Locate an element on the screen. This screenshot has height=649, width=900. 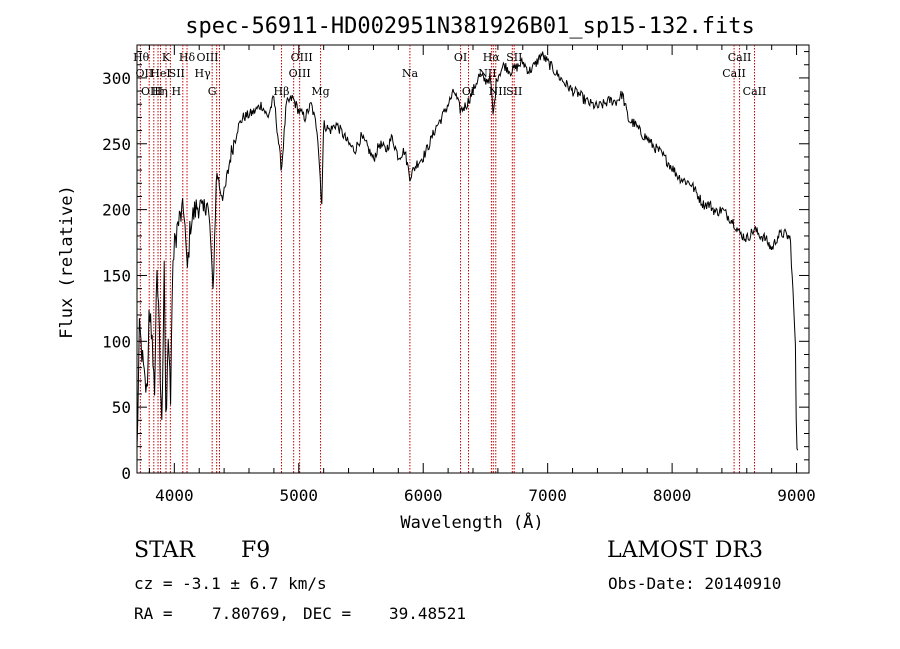
dec-label: DEC = is located at coordinates (327, 613).